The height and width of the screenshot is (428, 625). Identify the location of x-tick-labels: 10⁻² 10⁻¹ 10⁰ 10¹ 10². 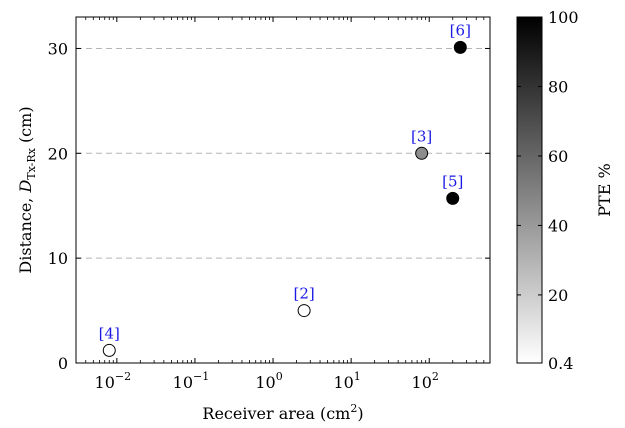
(267, 381).